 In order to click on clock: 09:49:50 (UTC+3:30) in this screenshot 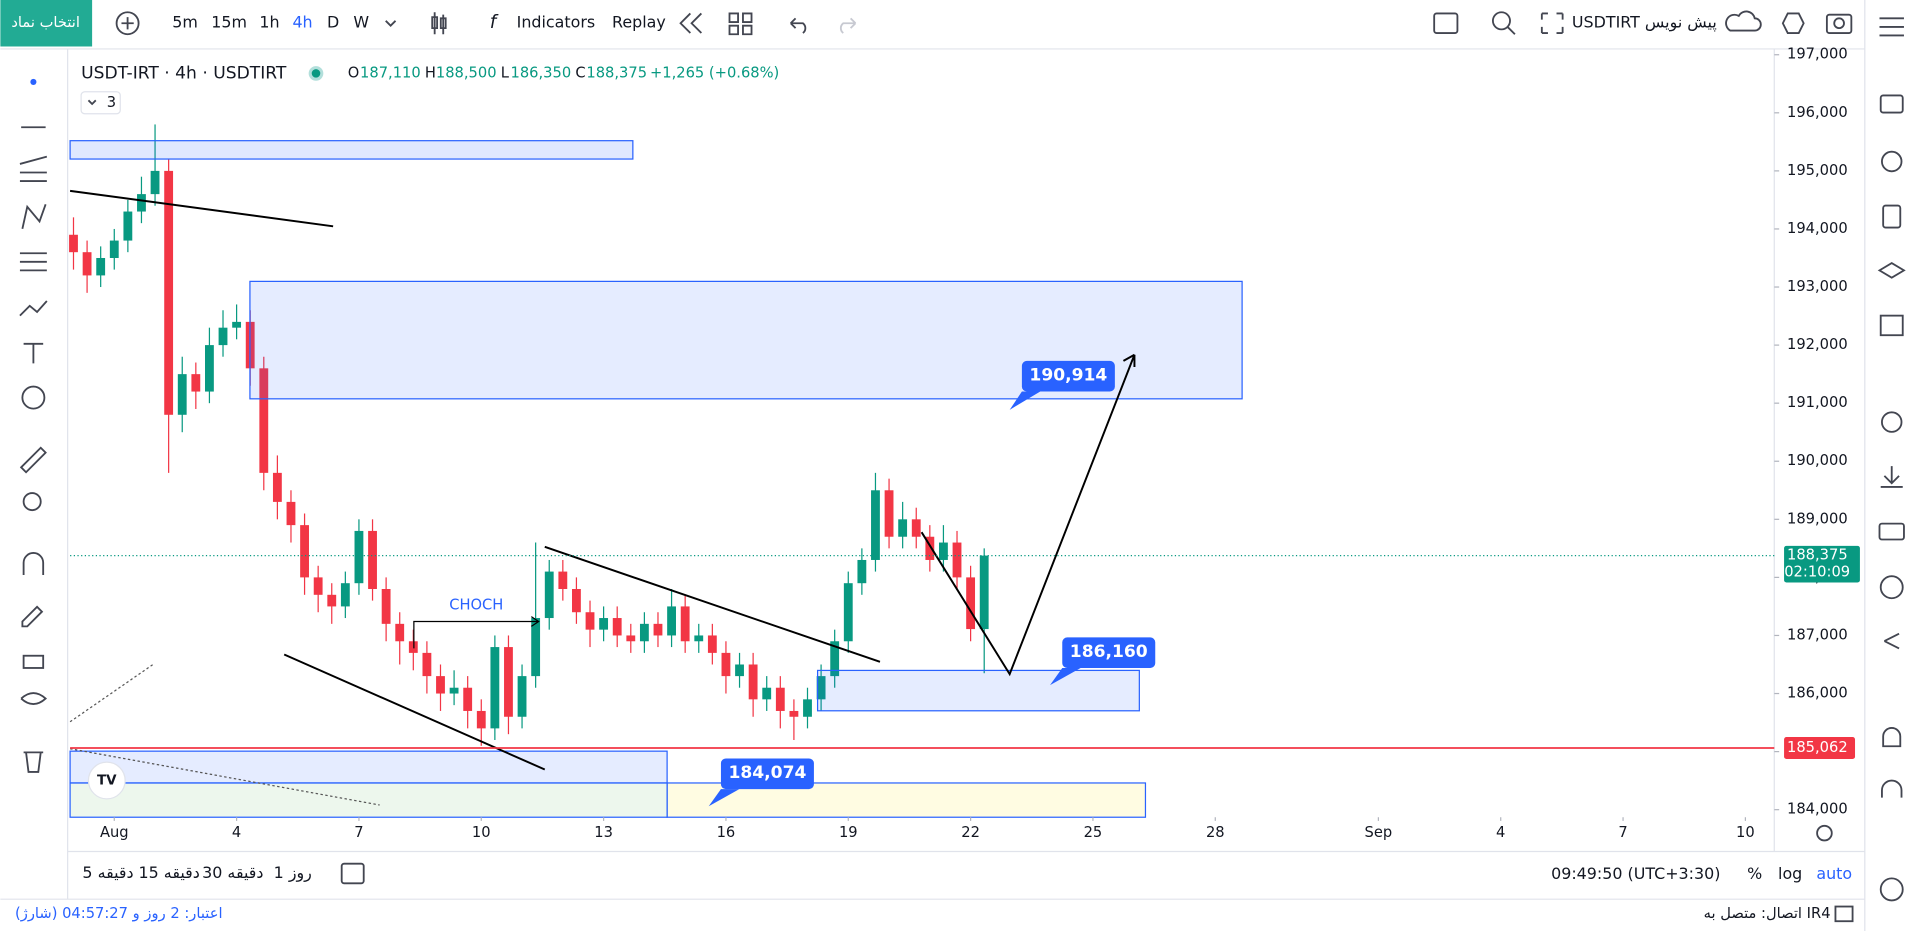, I will do `click(1635, 873)`.